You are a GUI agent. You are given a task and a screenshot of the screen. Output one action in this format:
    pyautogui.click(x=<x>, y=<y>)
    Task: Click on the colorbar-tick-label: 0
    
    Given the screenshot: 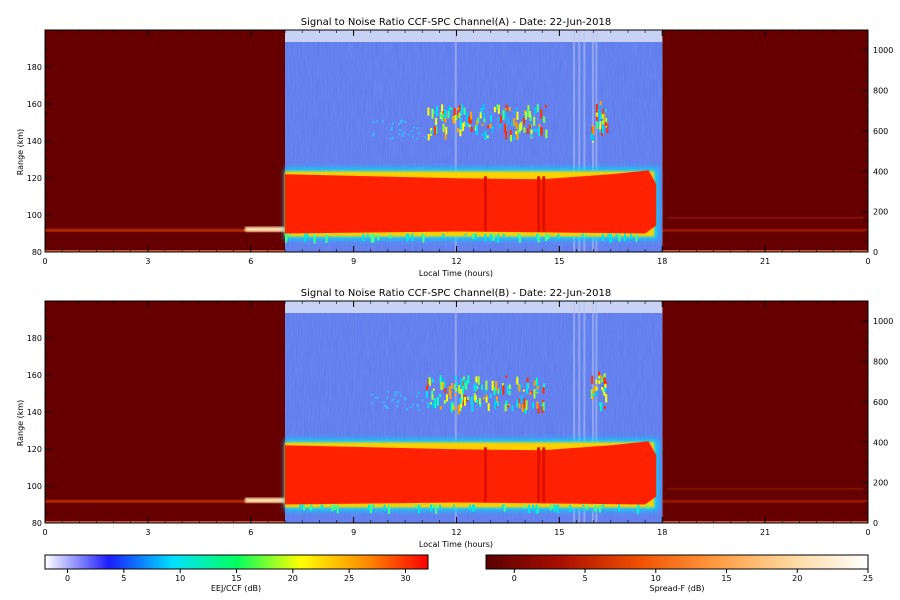 What is the action you would take?
    pyautogui.click(x=514, y=578)
    